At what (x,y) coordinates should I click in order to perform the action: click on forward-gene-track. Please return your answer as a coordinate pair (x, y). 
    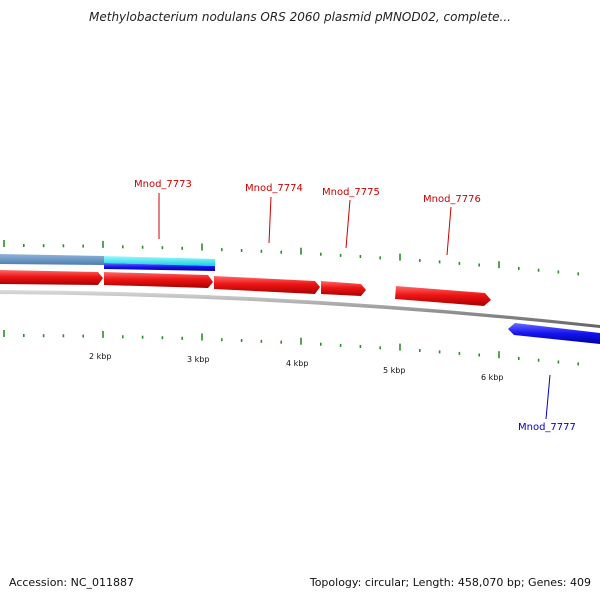
    Looking at the image, I should click on (245, 288).